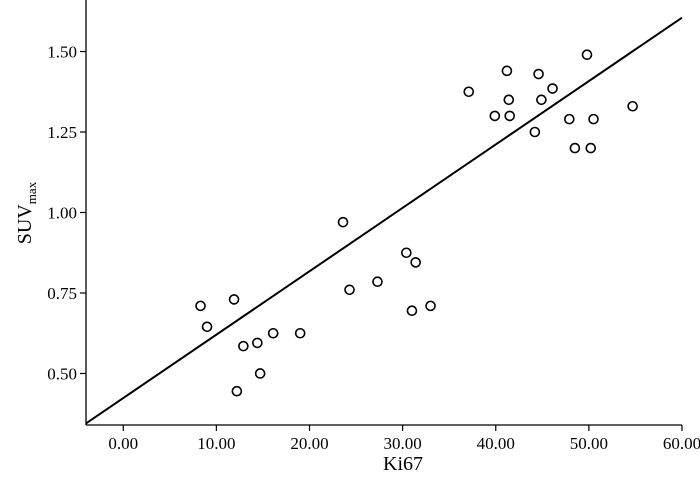 The height and width of the screenshot is (478, 700). What do you see at coordinates (309, 443) in the screenshot?
I see `x-tick-label: 20.00` at bounding box center [309, 443].